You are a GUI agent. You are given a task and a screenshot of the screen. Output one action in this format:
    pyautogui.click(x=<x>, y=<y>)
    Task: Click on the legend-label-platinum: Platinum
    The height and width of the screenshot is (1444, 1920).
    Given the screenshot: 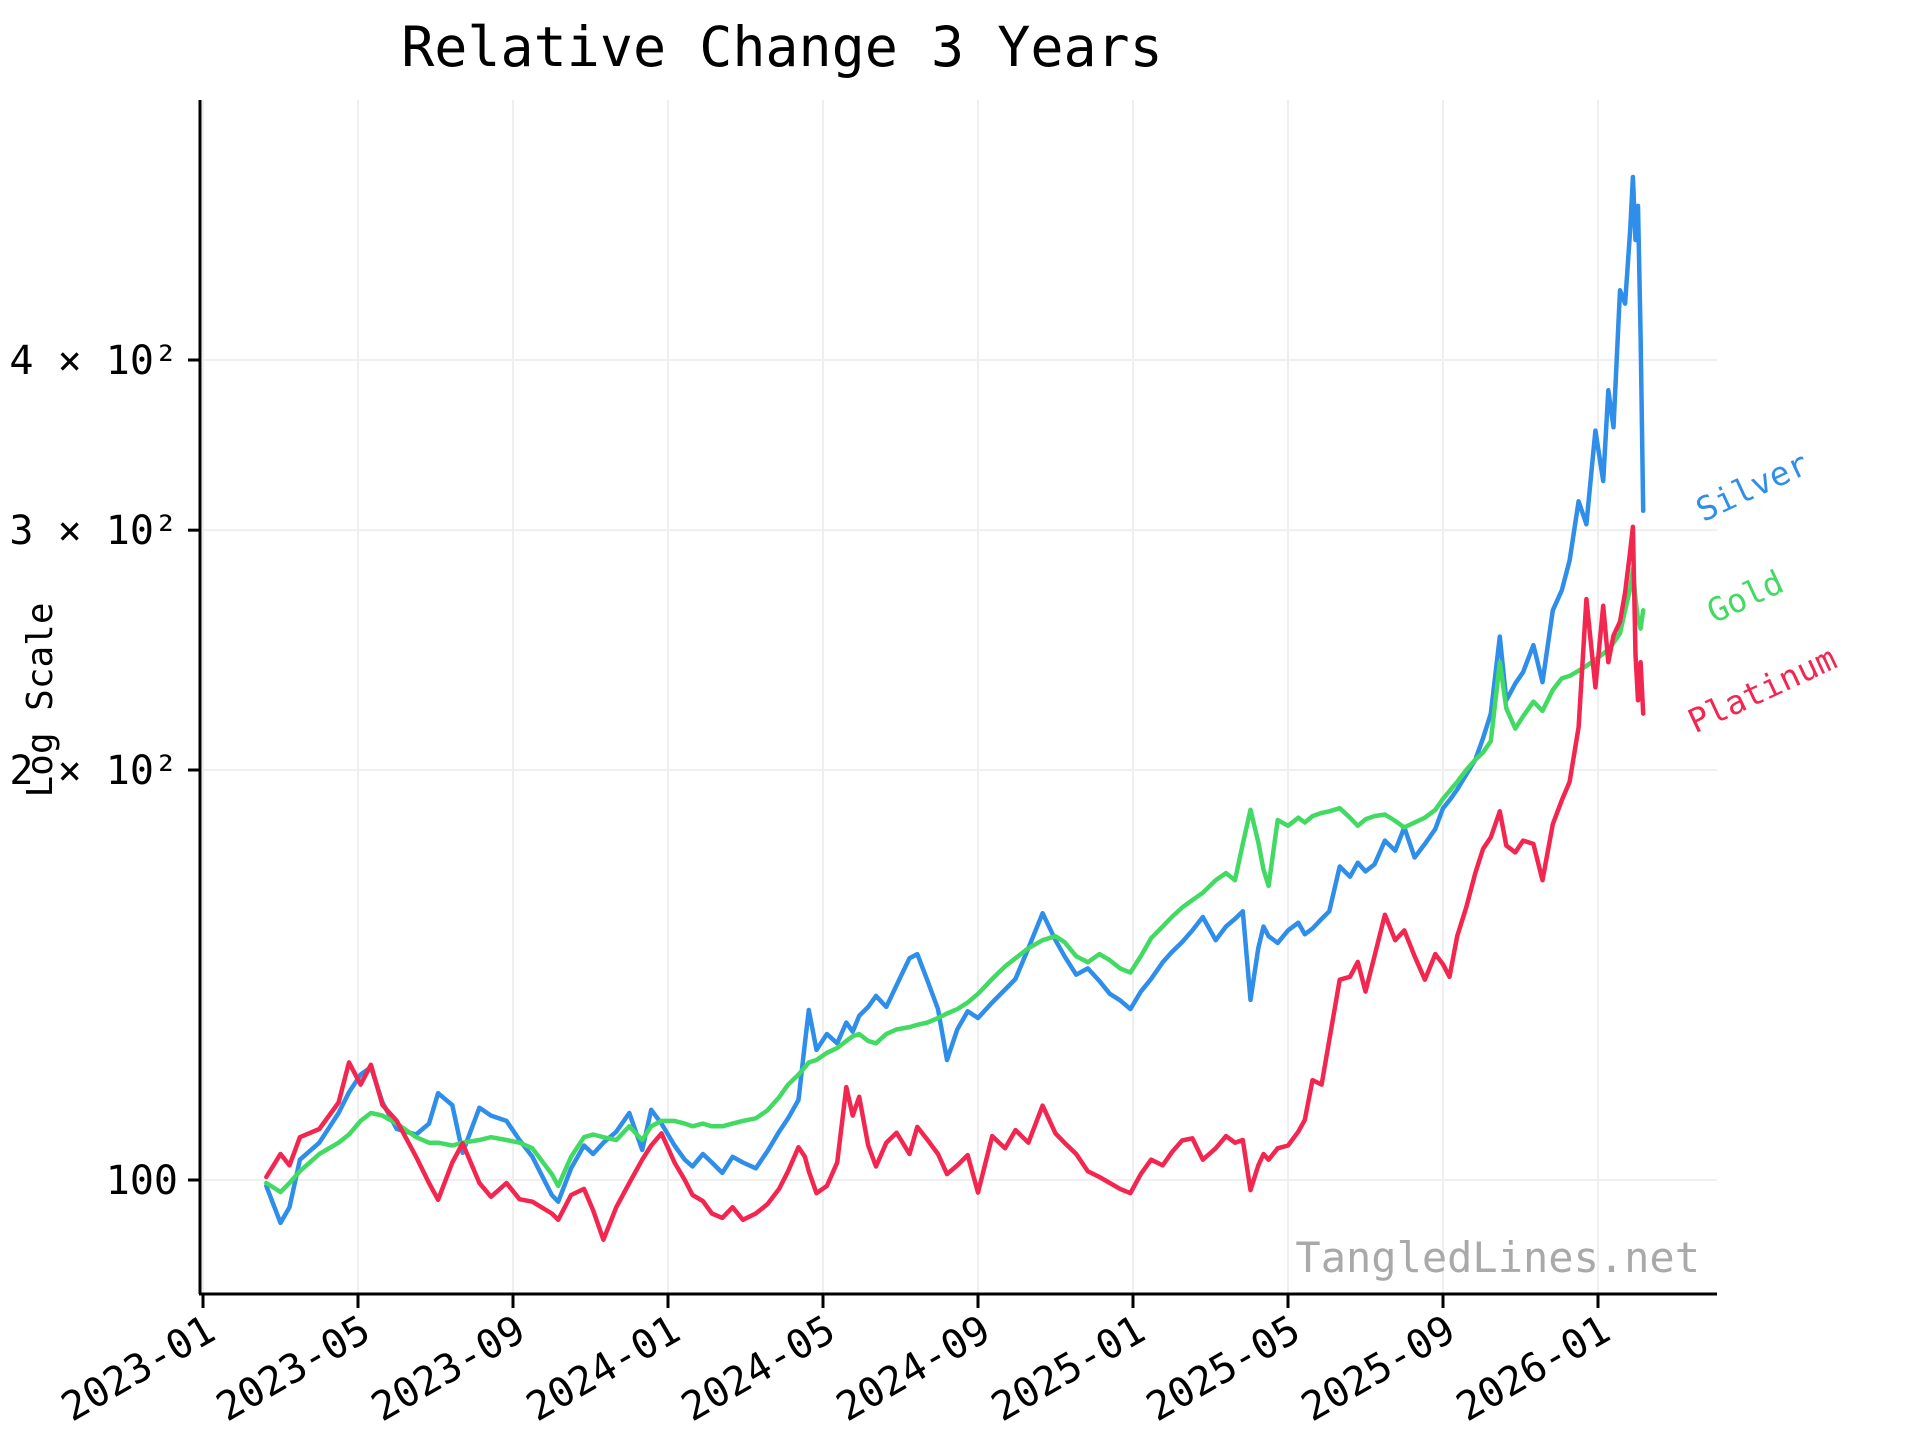 What is the action you would take?
    pyautogui.click(x=1762, y=689)
    